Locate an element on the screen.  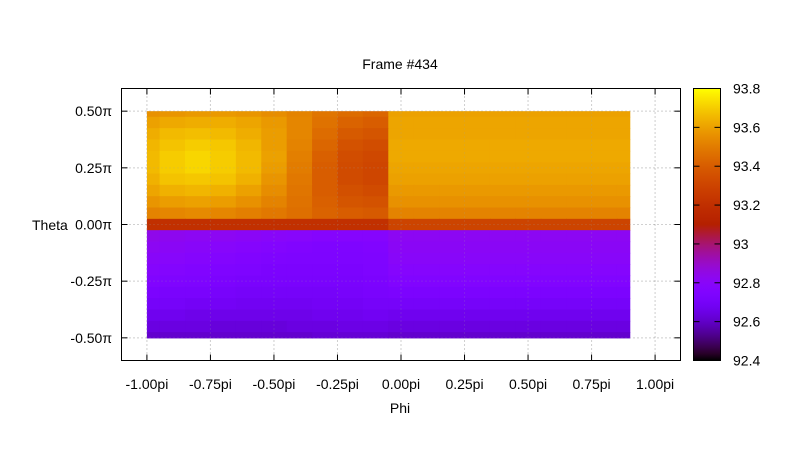
x-tick-label: 0.75pi is located at coordinates (591, 384).